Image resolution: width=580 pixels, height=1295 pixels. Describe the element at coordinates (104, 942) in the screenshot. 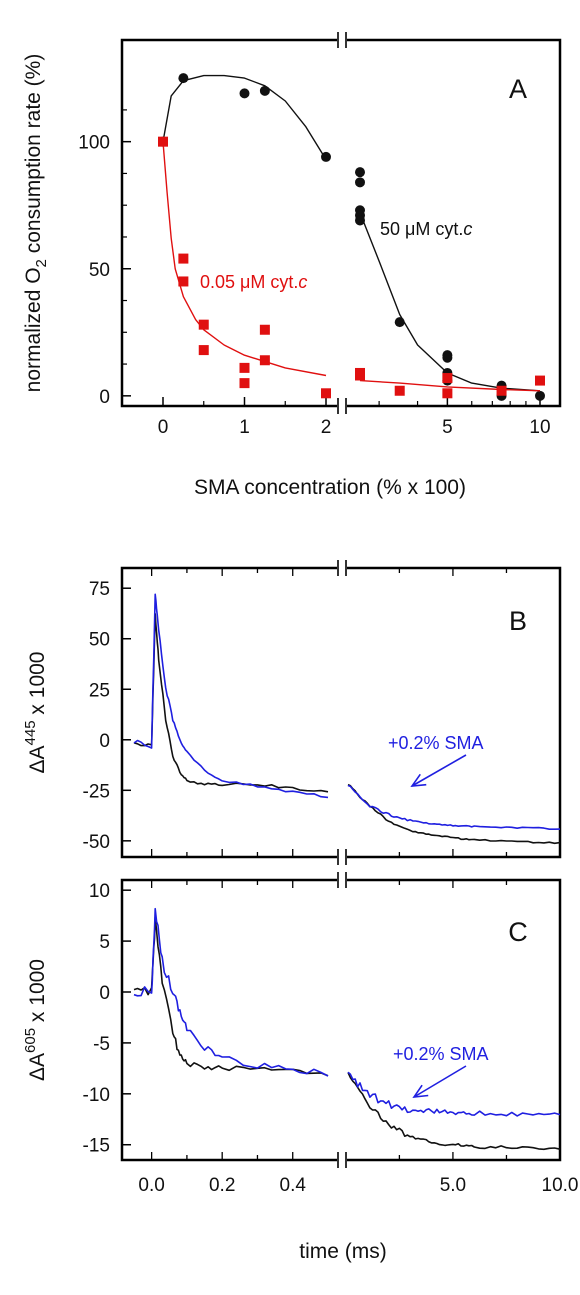

I see `y-tick-label: 5` at that location.